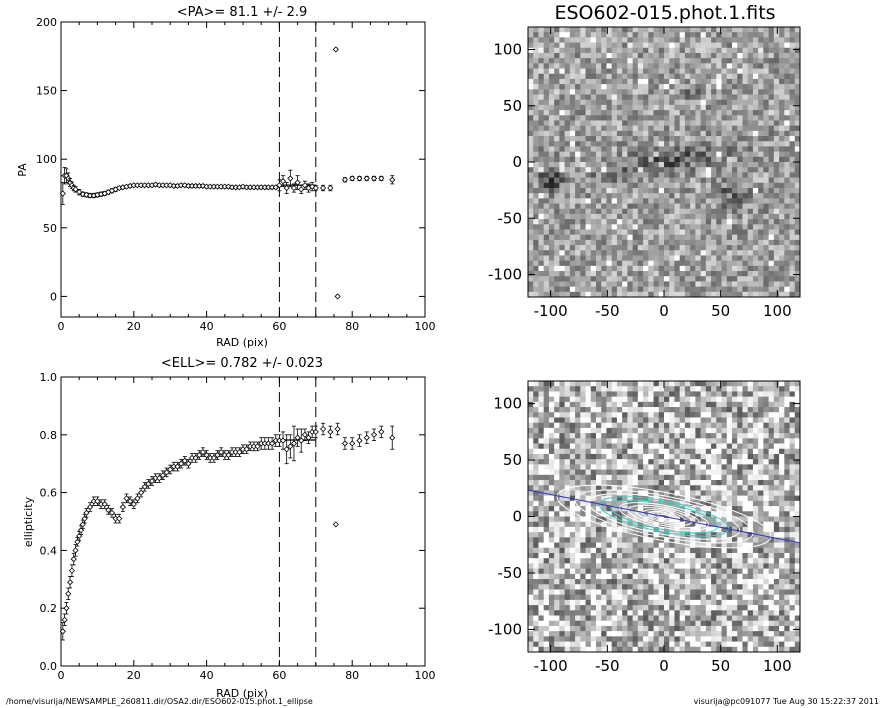 This screenshot has height=708, width=885. What do you see at coordinates (777, 666) in the screenshot?
I see `residual-xtick-label: 100` at bounding box center [777, 666].